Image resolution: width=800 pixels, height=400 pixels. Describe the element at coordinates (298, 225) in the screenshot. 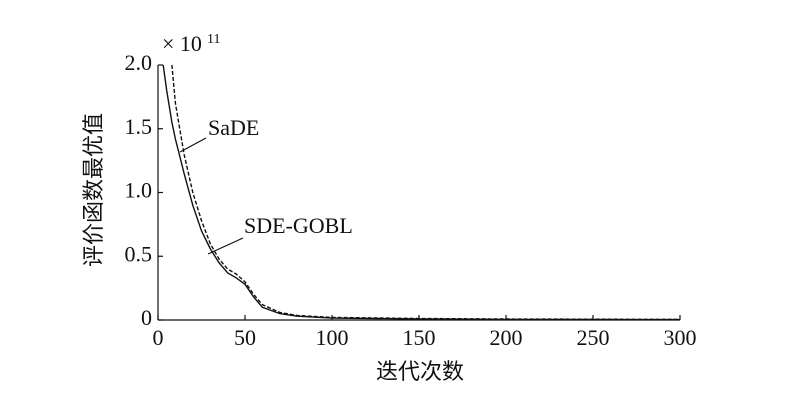

I see `series-annotation: SDE-GOBL` at that location.